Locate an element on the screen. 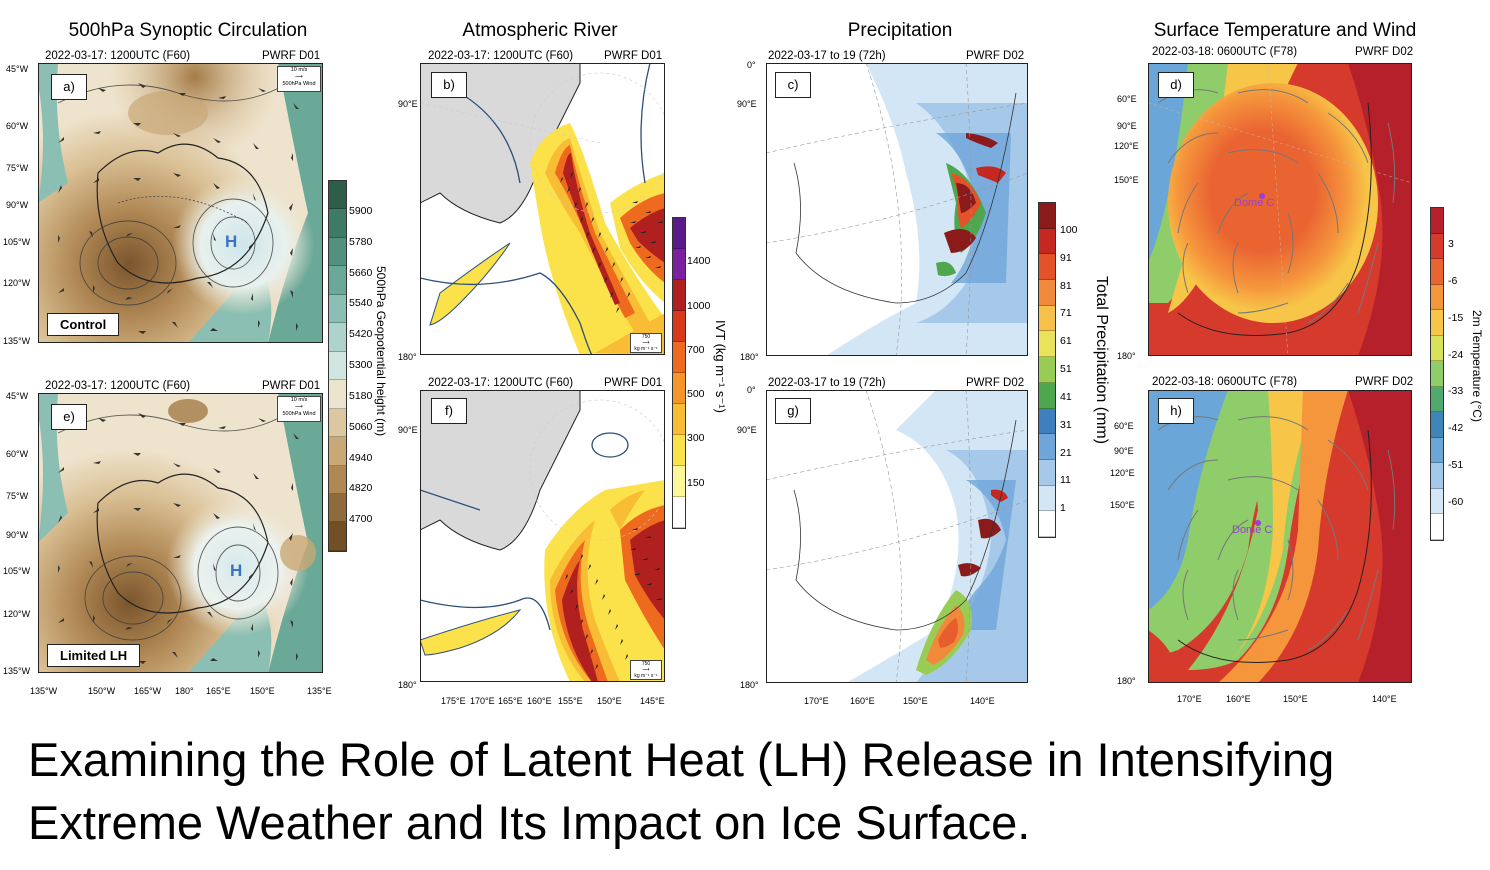 Image resolution: width=1490 pixels, height=870 pixels. tick-b-lat-0: 90°E is located at coordinates (408, 104).